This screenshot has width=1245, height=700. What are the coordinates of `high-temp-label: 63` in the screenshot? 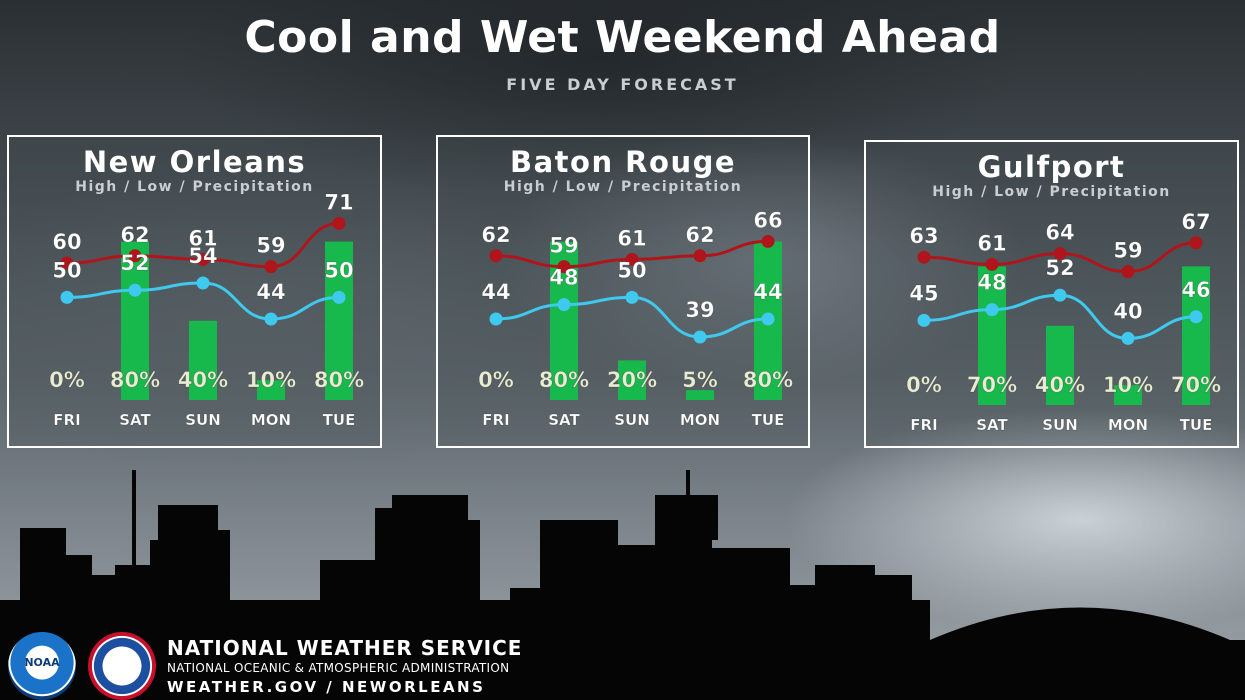 It's located at (923, 236).